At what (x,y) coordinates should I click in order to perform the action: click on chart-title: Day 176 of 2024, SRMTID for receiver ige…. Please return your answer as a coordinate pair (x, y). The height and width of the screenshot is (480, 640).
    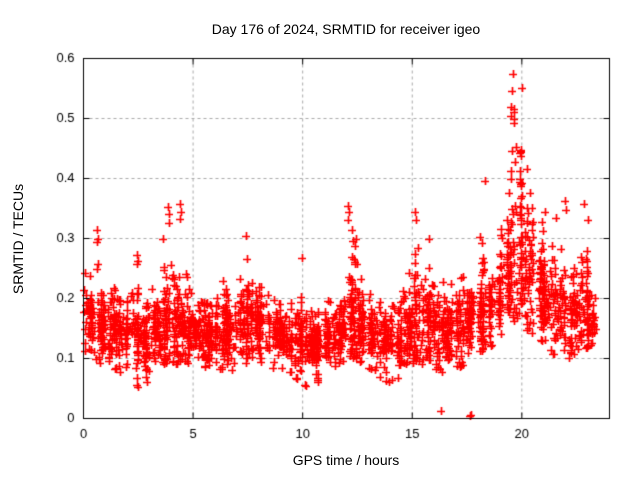
    Looking at the image, I should click on (346, 29).